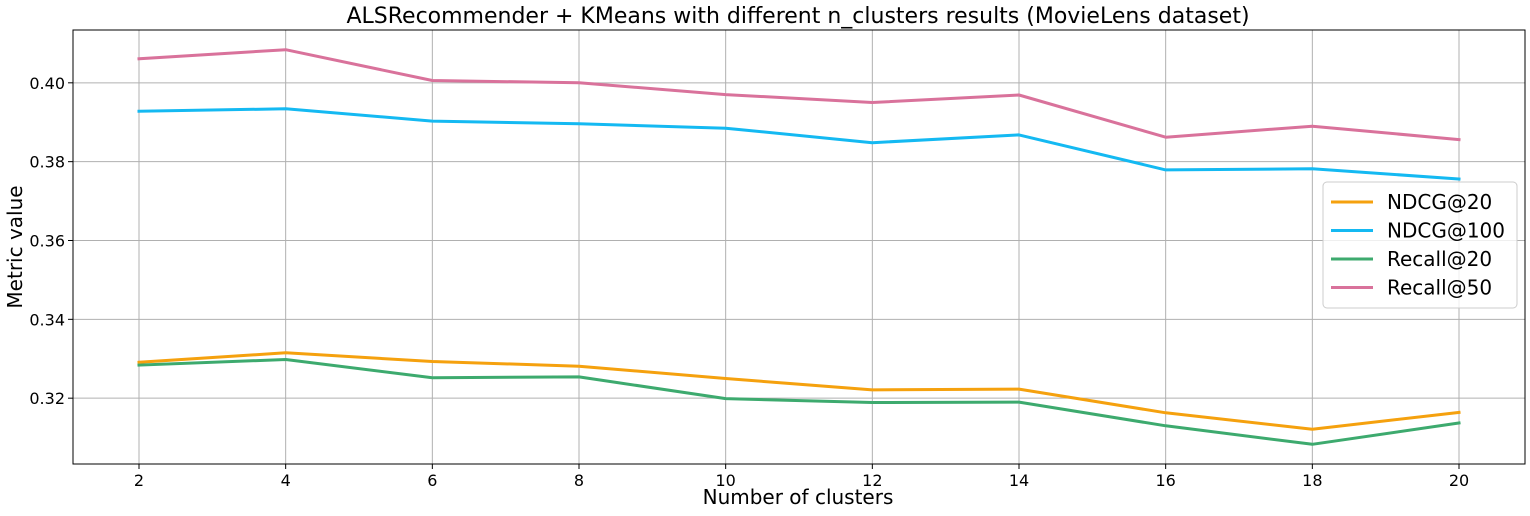 Image resolution: width=1530 pixels, height=516 pixels. What do you see at coordinates (432, 480) in the screenshot?
I see `x-tick-label: 6` at bounding box center [432, 480].